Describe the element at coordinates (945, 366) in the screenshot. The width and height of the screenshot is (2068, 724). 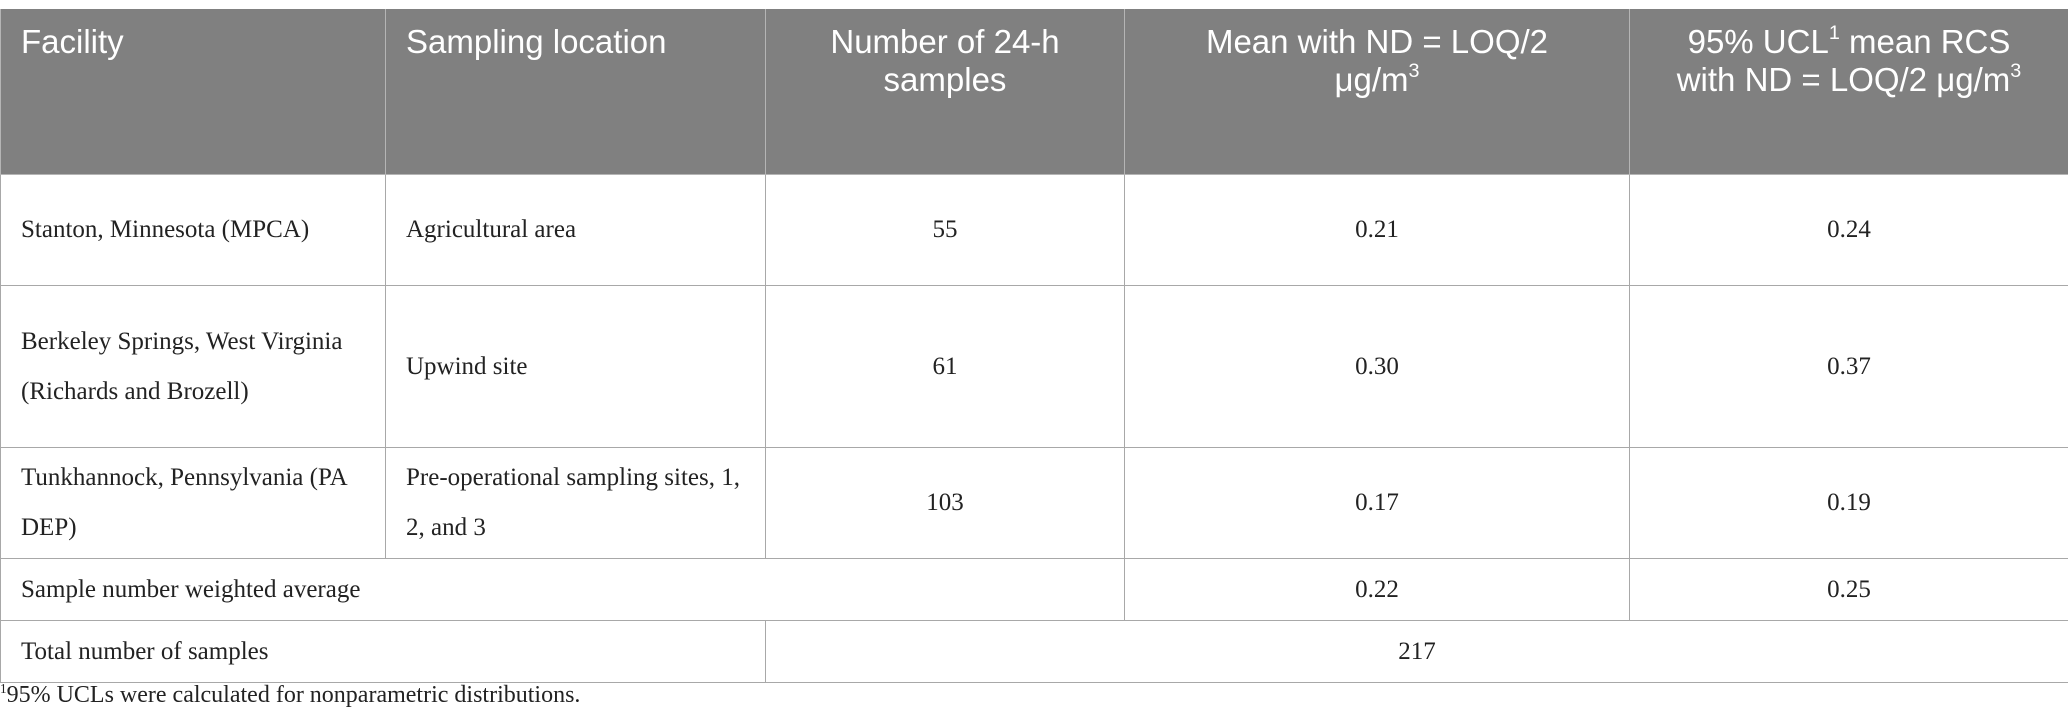
I see `cell: 61` at that location.